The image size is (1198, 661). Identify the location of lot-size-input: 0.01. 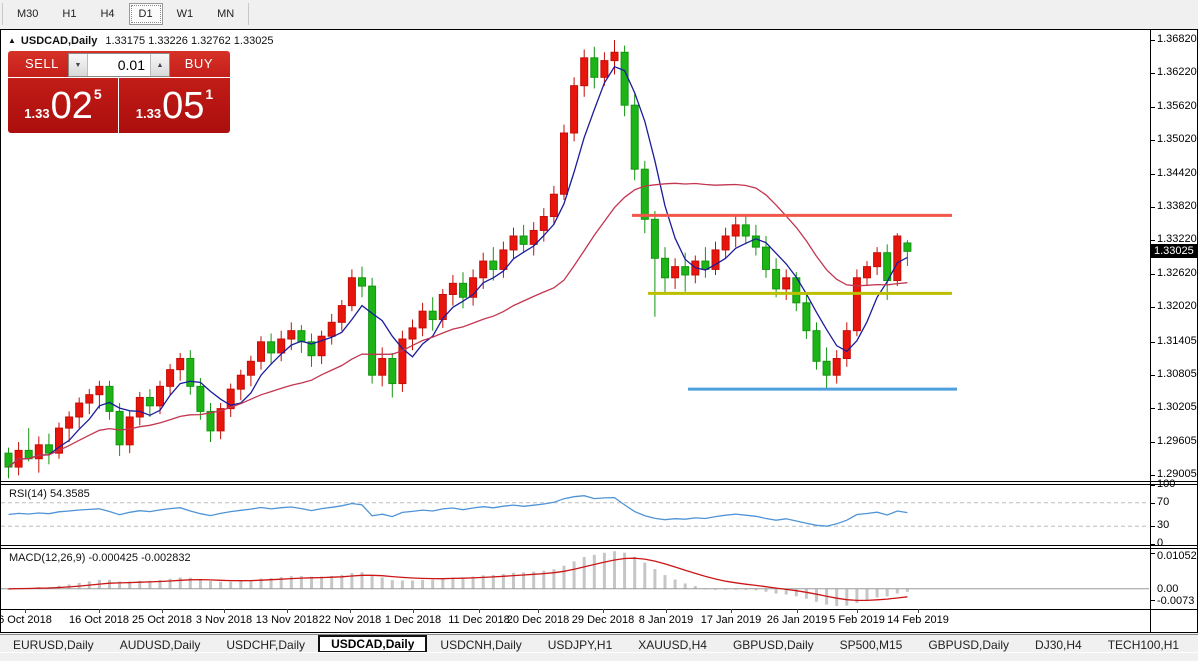
(119, 65).